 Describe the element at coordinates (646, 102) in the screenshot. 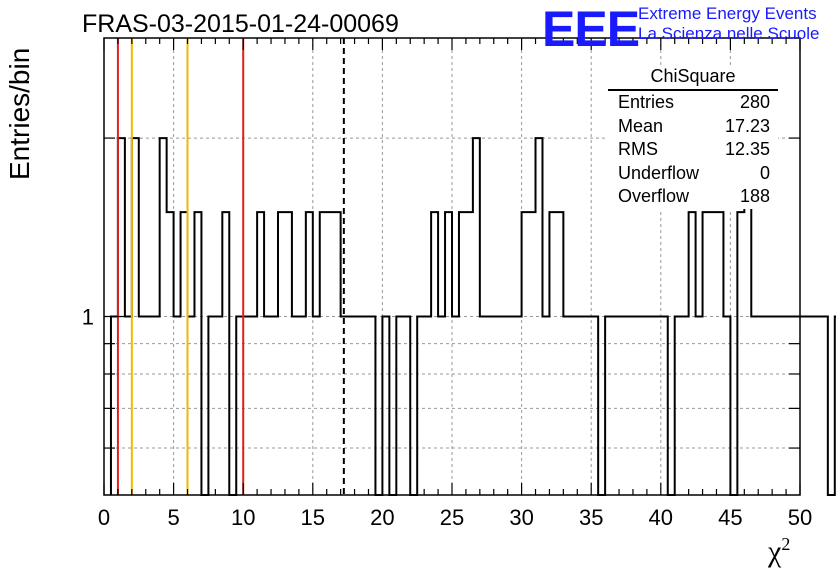

I see `stats-label: Entries` at that location.